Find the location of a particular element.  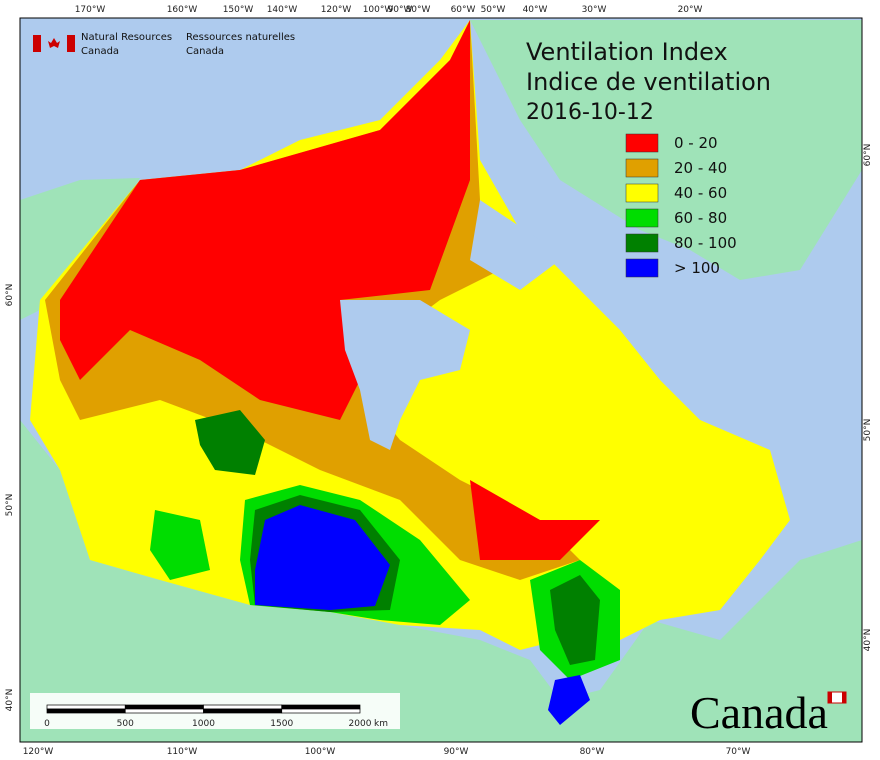

wordmark: Canada is located at coordinates (759, 712).